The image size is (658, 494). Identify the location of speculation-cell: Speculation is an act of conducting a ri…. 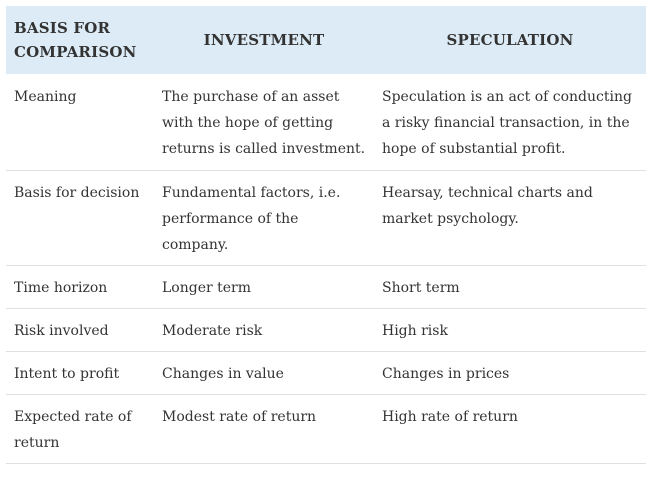
(507, 123).